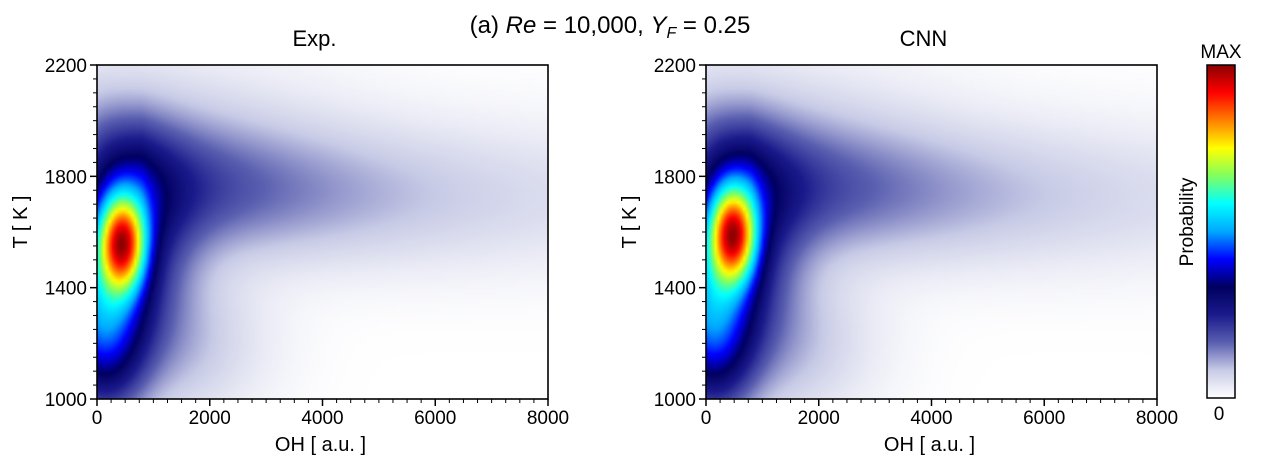  What do you see at coordinates (713, 25) in the screenshot?
I see `title-part: = 0.25` at bounding box center [713, 25].